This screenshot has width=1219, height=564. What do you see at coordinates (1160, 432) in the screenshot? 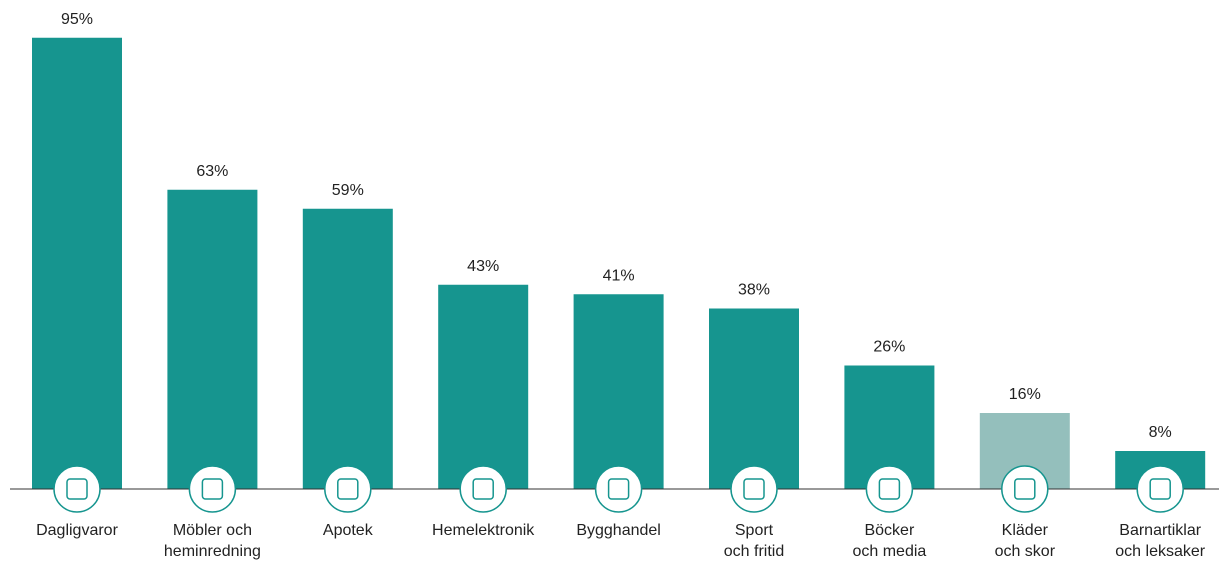
I see `value-label: 8%` at bounding box center [1160, 432].